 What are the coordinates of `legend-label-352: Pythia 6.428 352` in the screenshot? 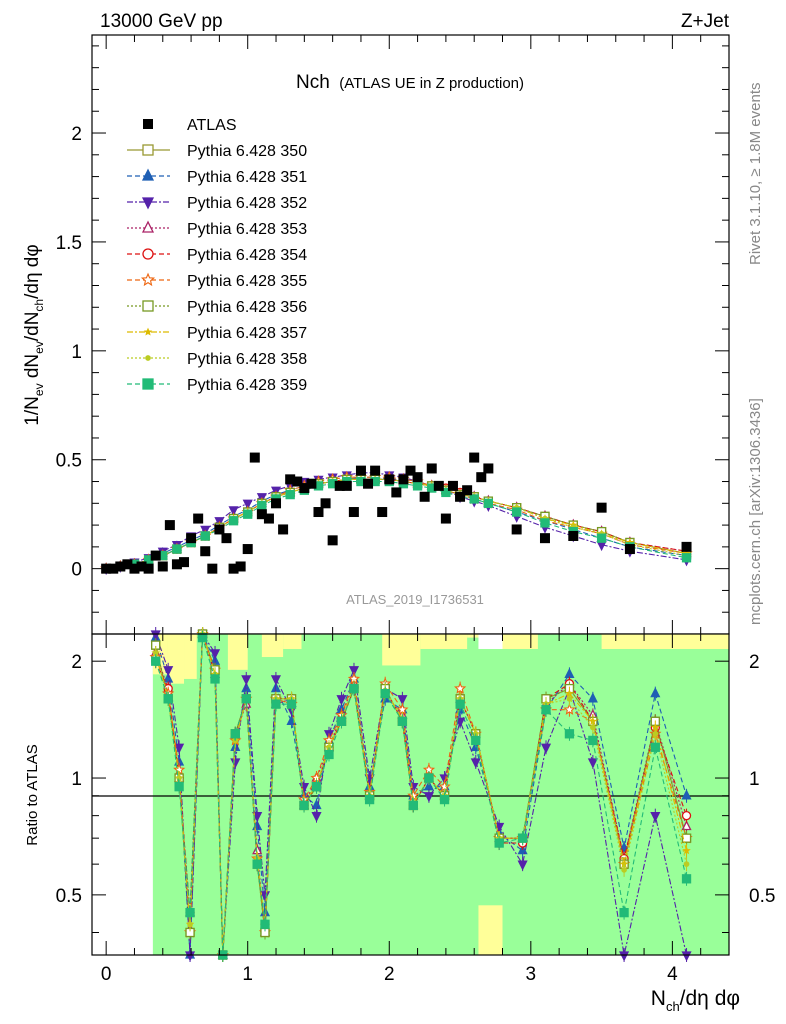 It's located at (247, 203).